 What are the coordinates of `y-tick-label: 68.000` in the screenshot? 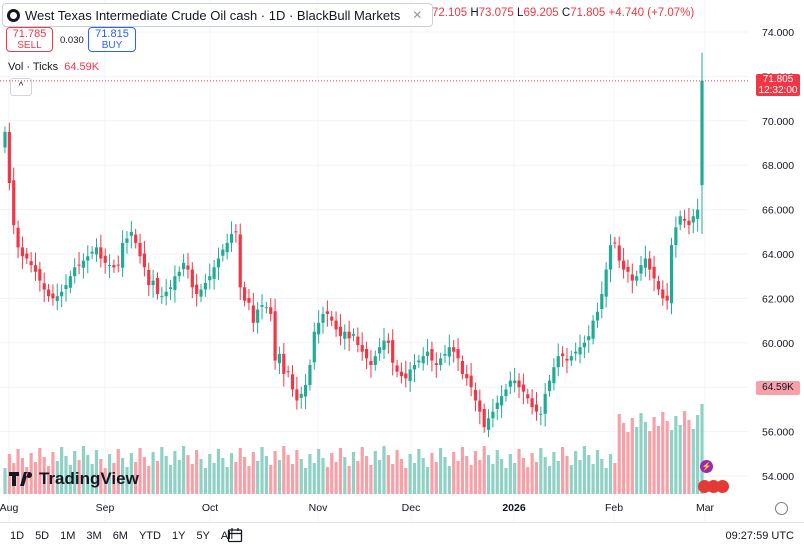 It's located at (778, 166).